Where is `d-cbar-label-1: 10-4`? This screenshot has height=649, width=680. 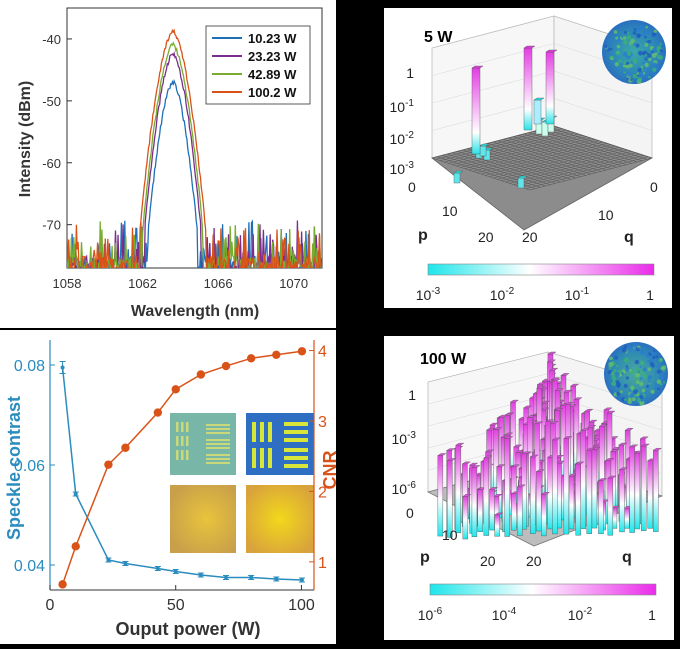
d-cbar-label-1: 10-4 is located at coordinates (504, 614).